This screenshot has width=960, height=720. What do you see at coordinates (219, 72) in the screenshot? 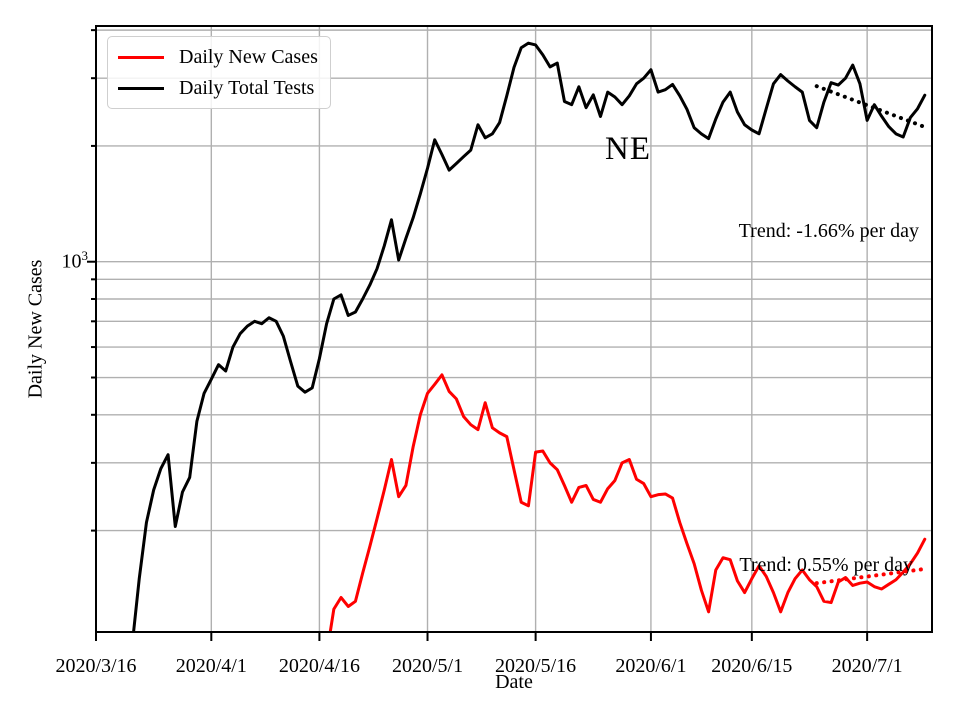
I see `legend: Daily New Cases Daily Total Tests` at bounding box center [219, 72].